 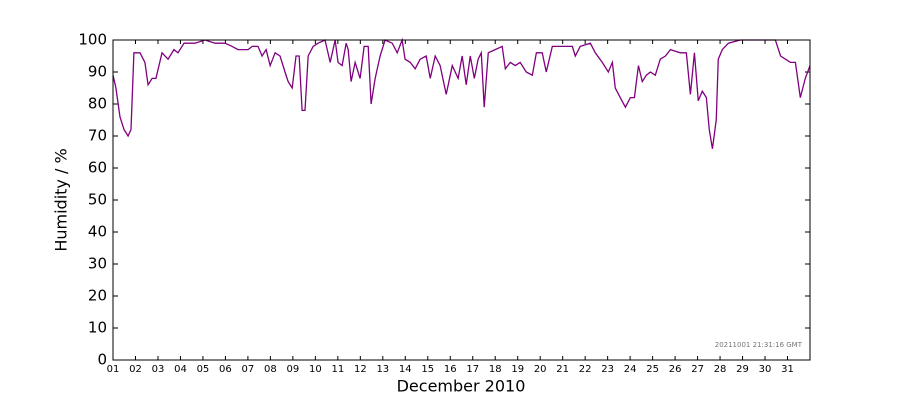 What do you see at coordinates (61, 199) in the screenshot?
I see `y-axis-label: Humidity / %` at bounding box center [61, 199].